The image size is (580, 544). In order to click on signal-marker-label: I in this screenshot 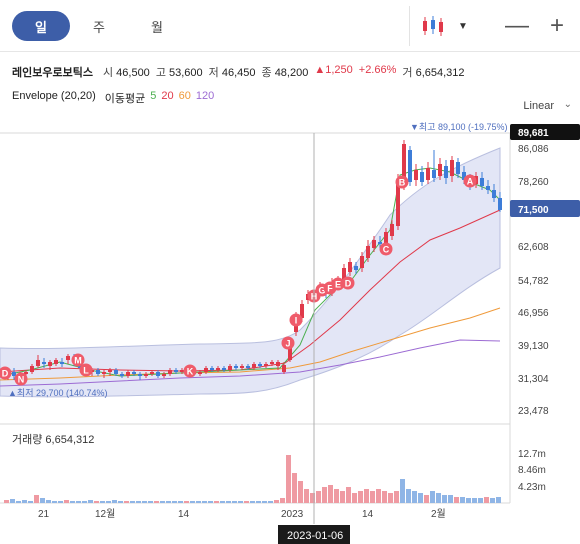, I will do `click(296, 321)`.